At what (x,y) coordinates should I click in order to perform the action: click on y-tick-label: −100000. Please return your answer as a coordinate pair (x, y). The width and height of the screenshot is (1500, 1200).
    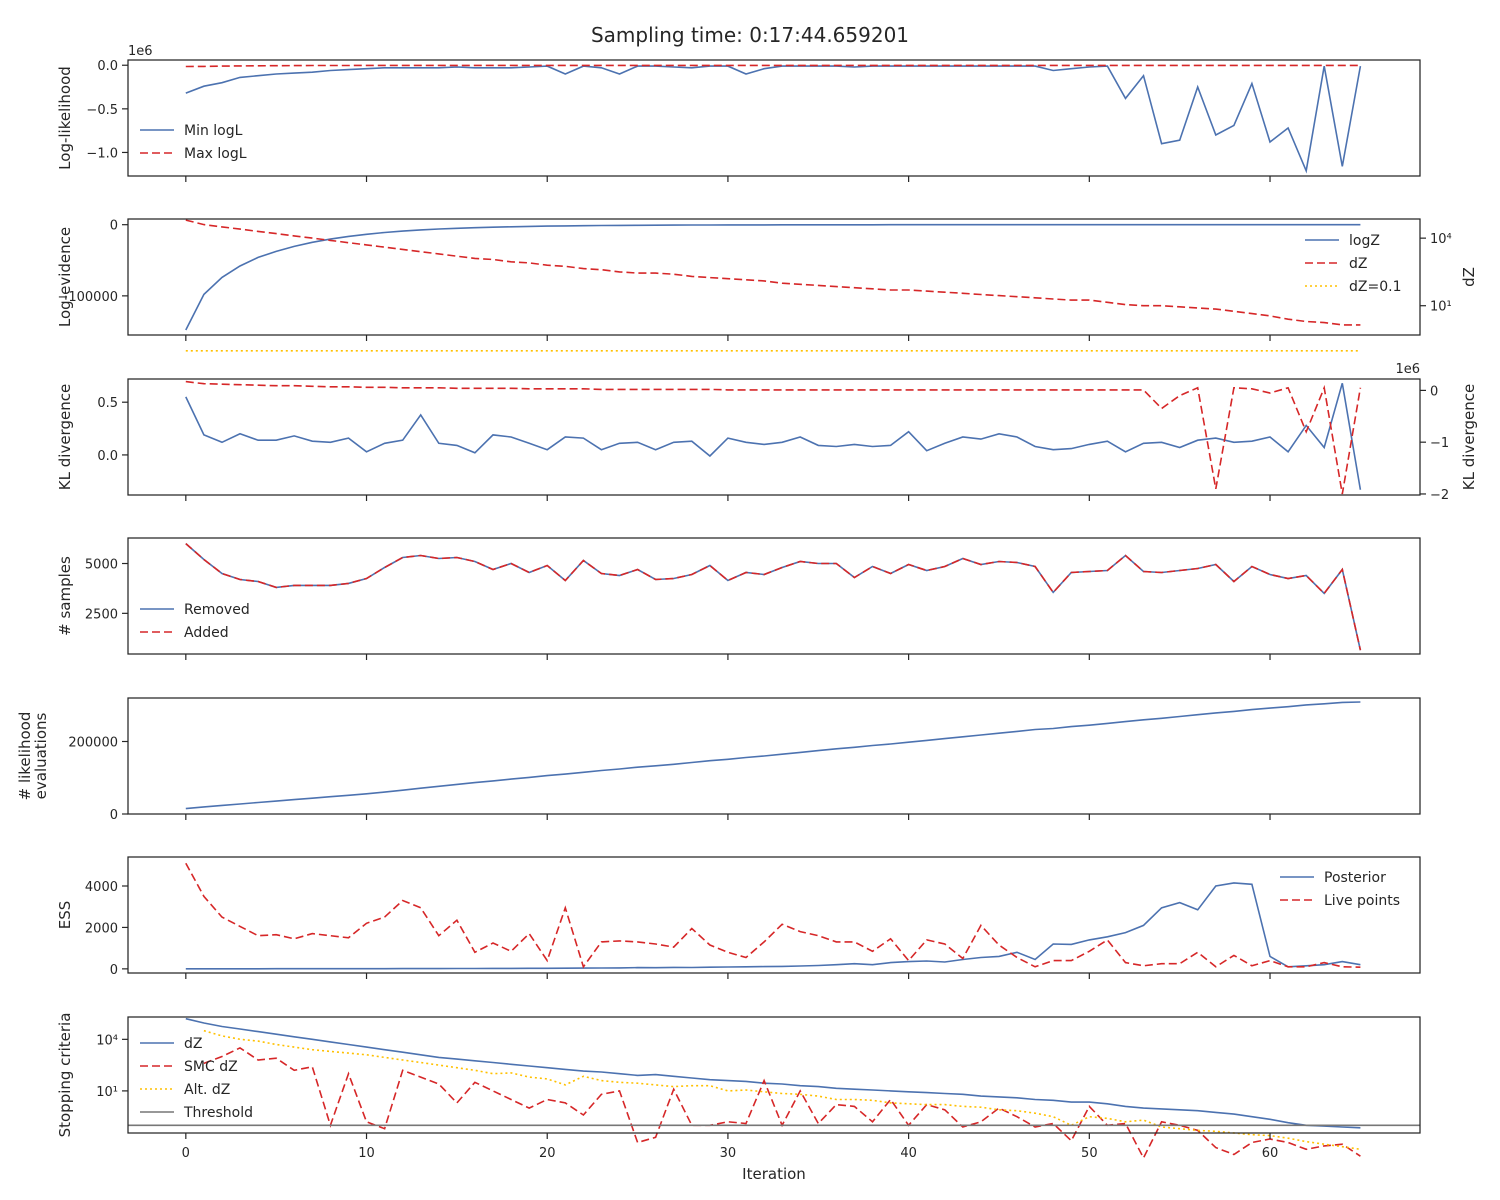
    Looking at the image, I should click on (87, 297).